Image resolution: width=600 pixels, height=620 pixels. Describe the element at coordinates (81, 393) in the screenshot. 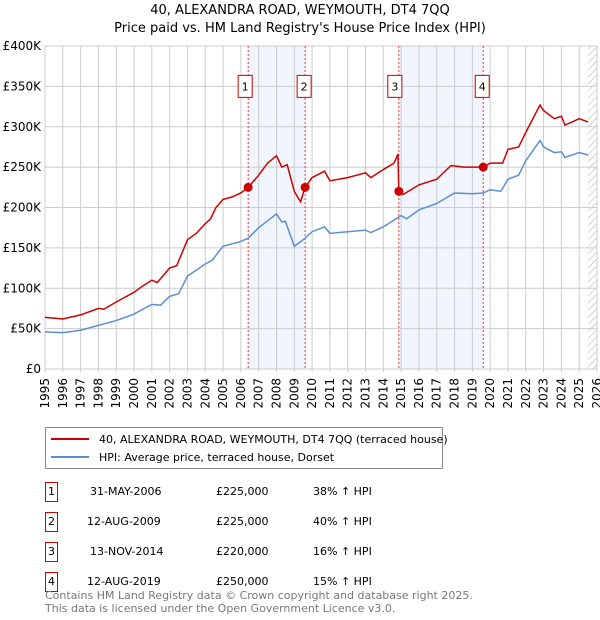

I see `x-tick-label: 1997` at that location.